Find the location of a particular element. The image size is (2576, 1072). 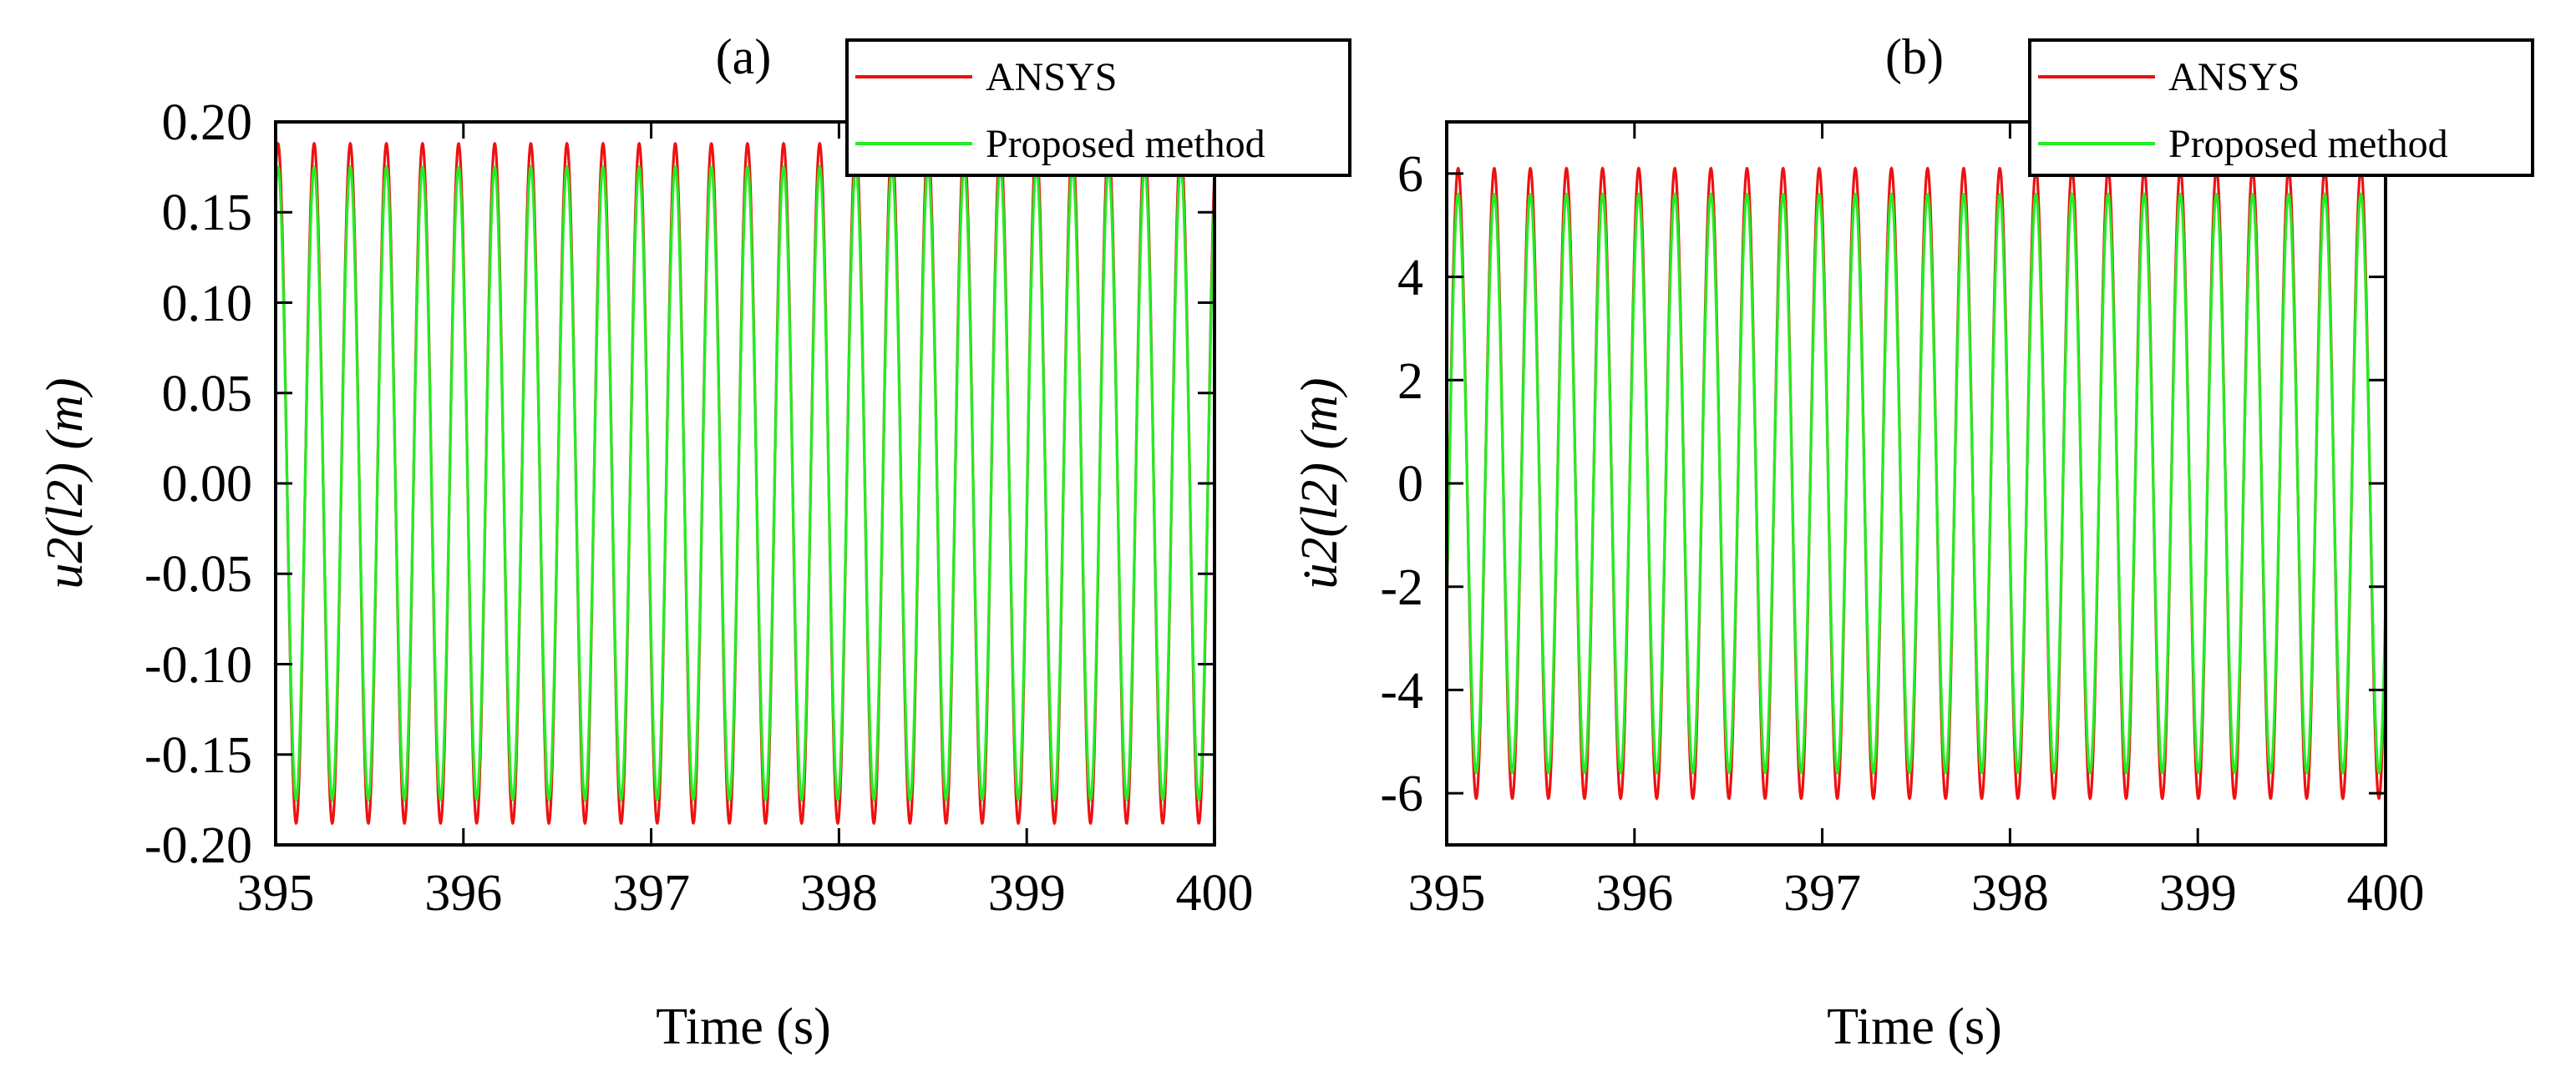

x-tick-label-a-2: 397 is located at coordinates (651, 893).